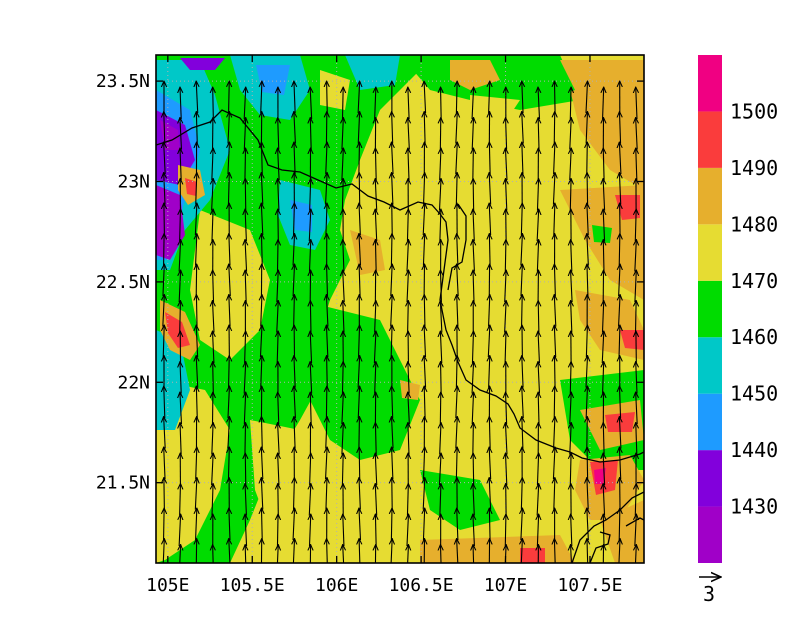 The height and width of the screenshot is (618, 800). What do you see at coordinates (505, 585) in the screenshot?
I see `x-tick-label: 107E` at bounding box center [505, 585].